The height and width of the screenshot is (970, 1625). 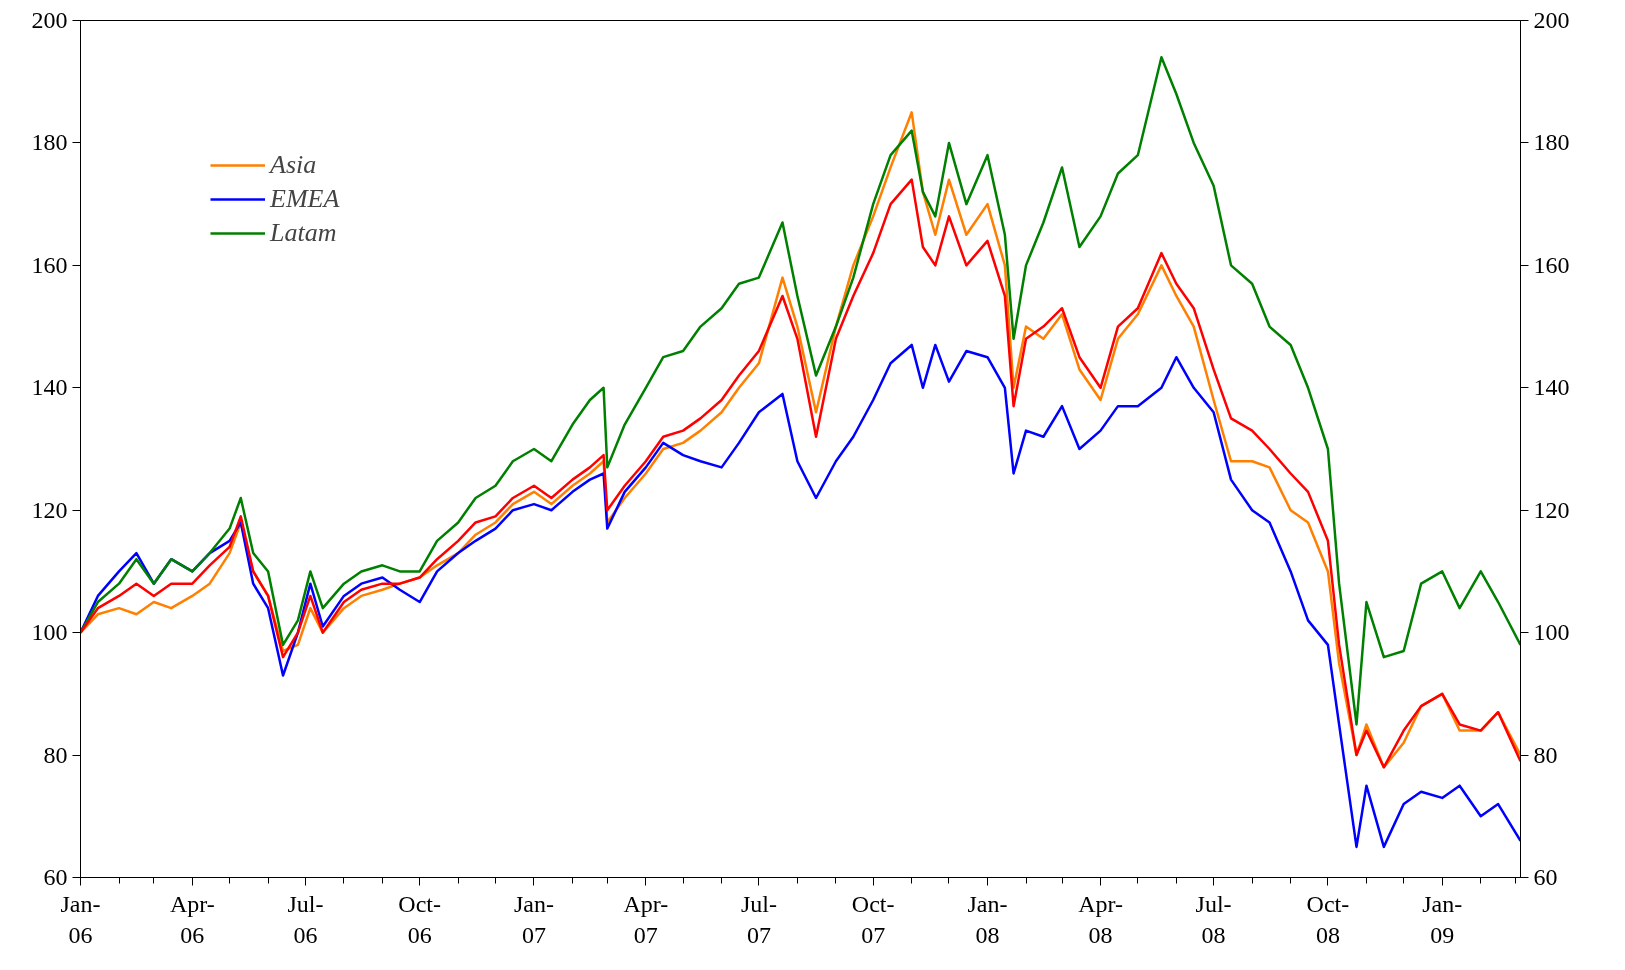 I want to click on x-tick-label: Jan-08, so click(x=987, y=919).